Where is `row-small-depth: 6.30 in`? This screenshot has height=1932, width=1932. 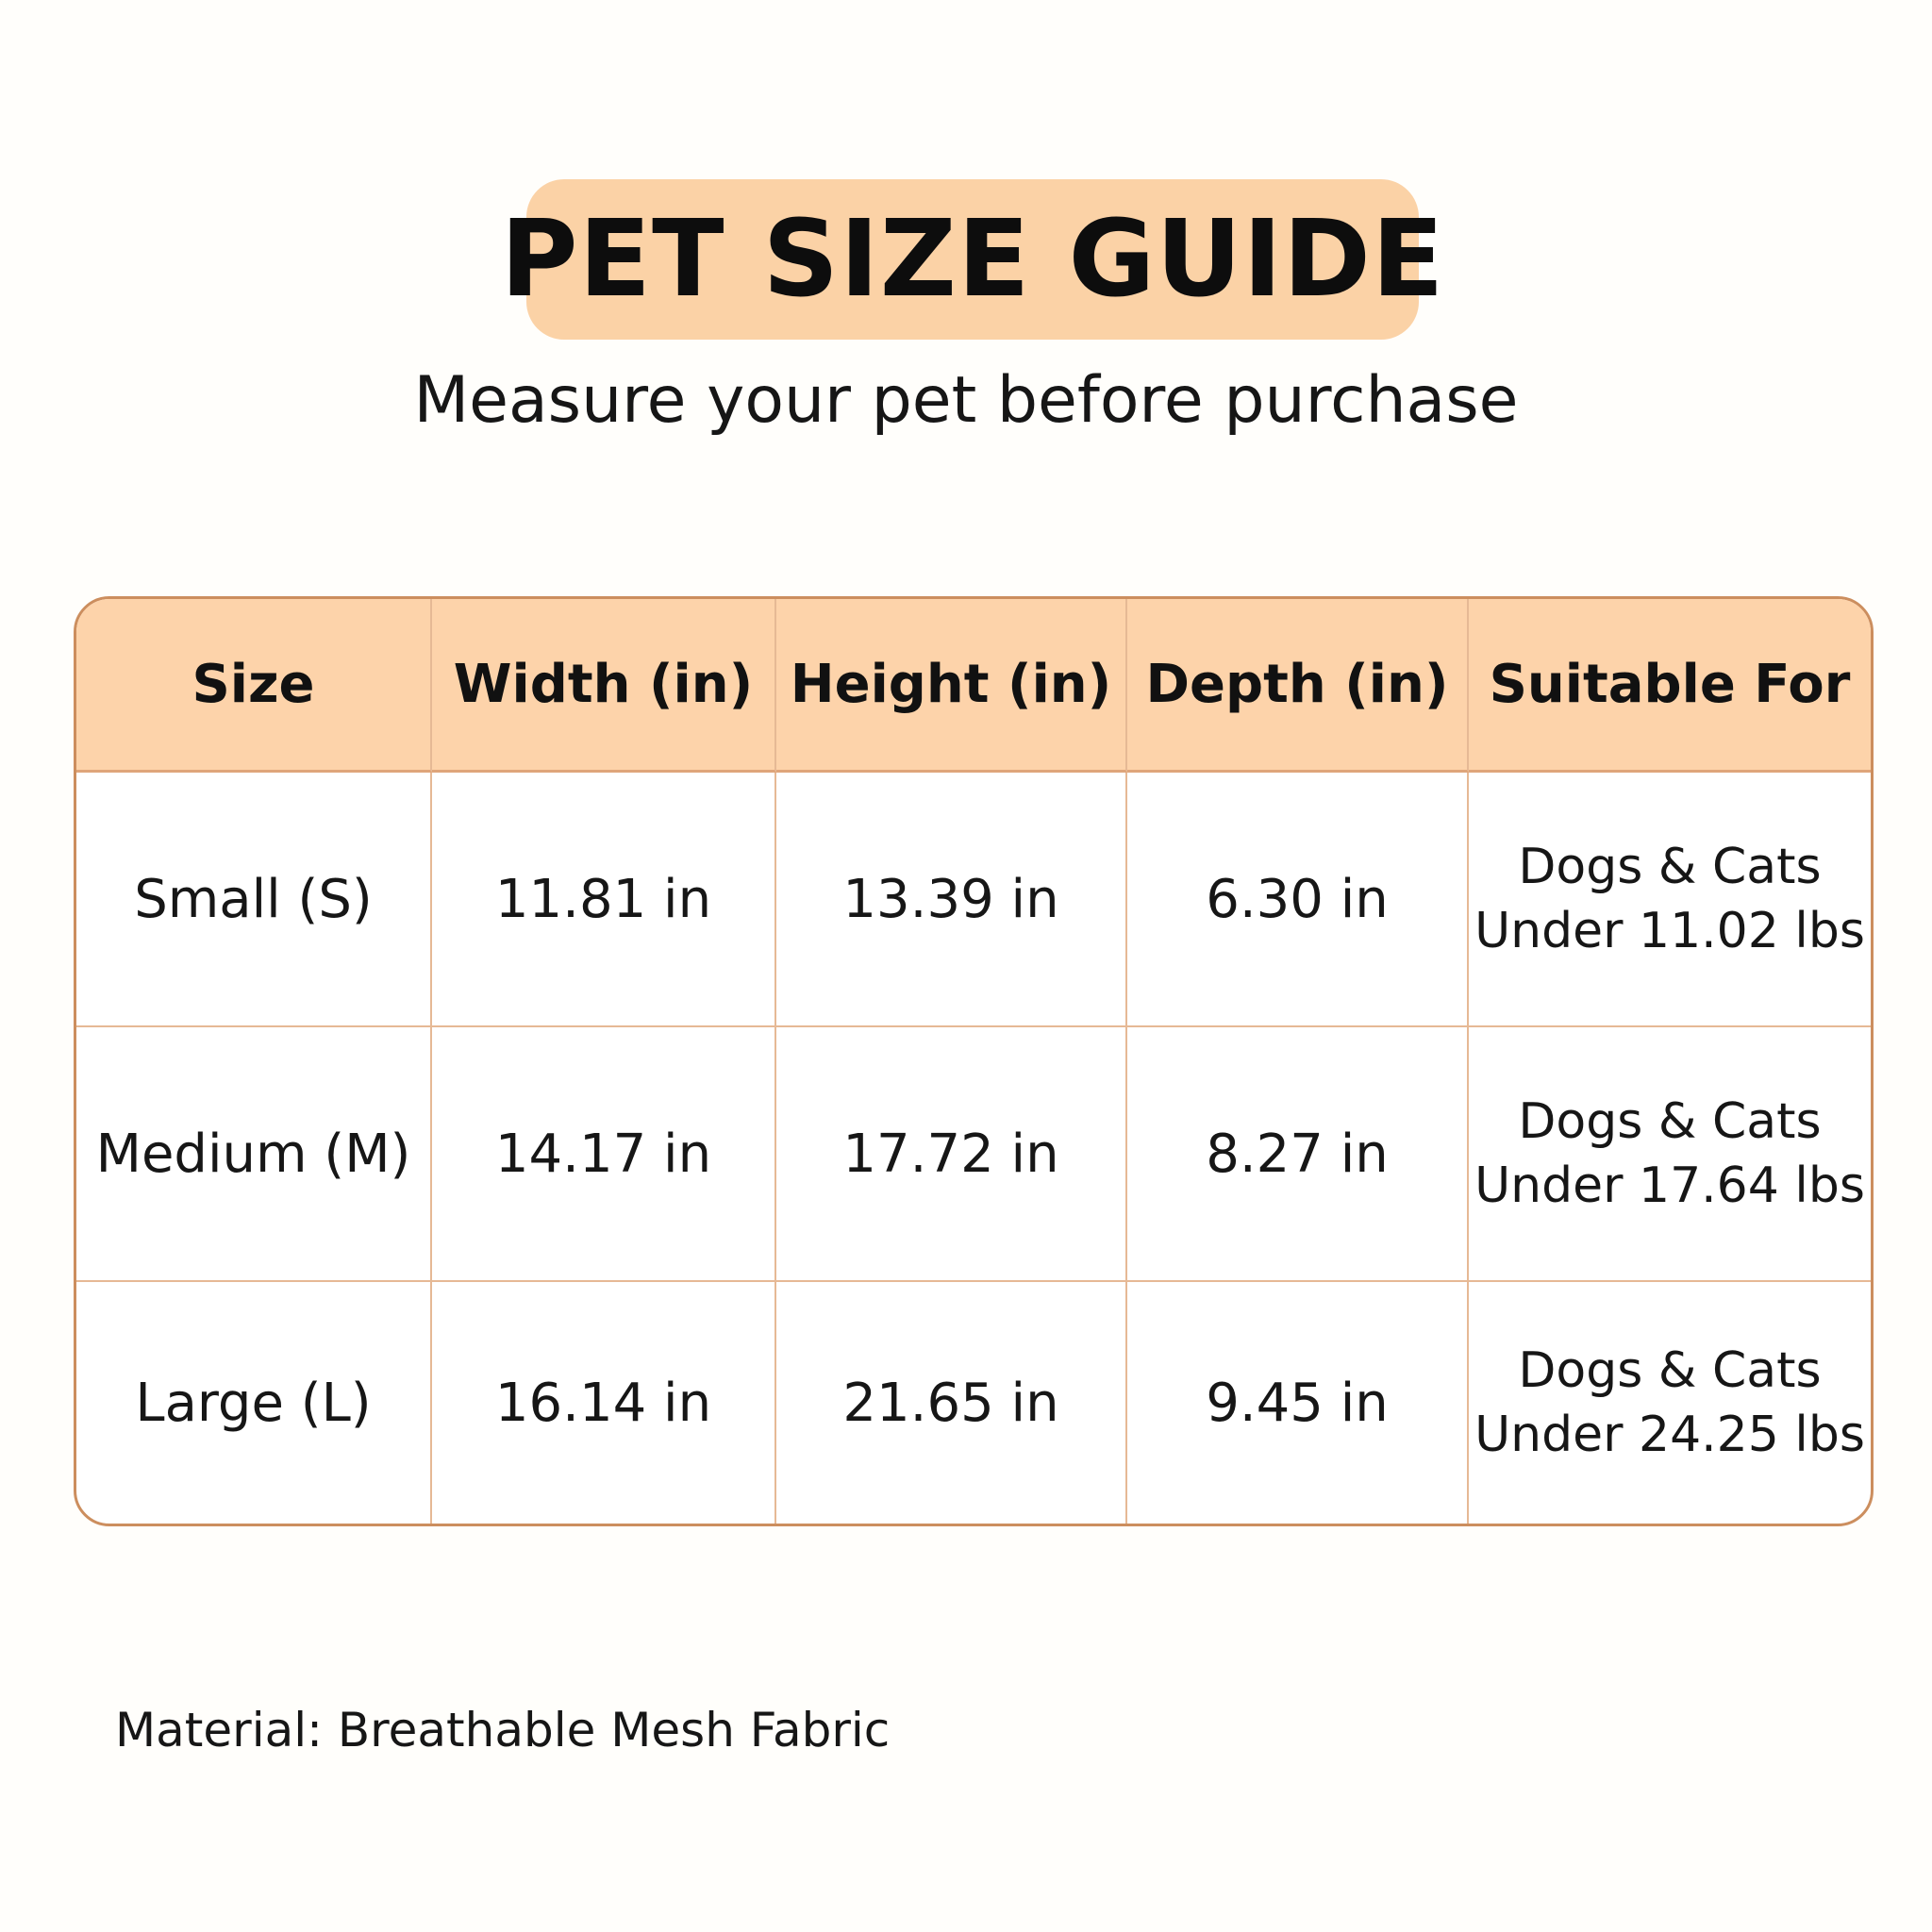
row-small-depth: 6.30 in is located at coordinates (1298, 900).